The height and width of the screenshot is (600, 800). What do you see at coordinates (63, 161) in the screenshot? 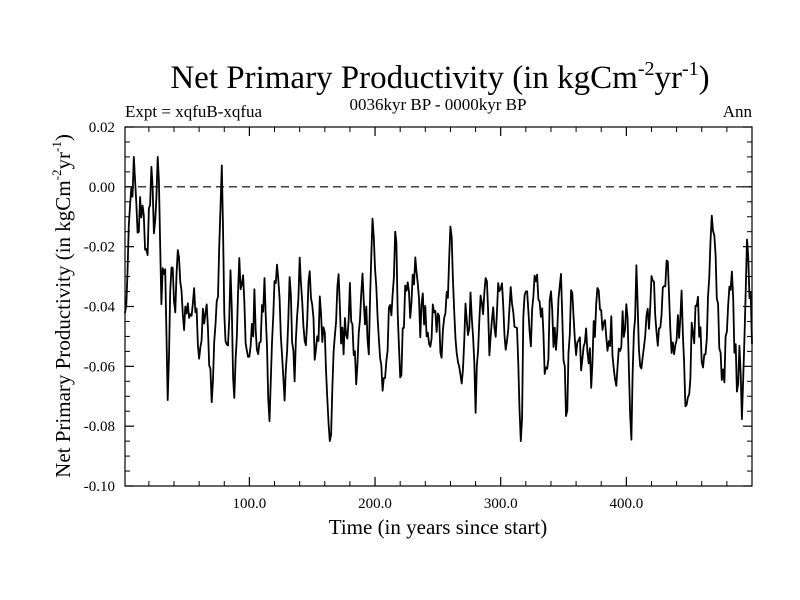
I see `y-axis-label-mid: yr` at bounding box center [63, 161].